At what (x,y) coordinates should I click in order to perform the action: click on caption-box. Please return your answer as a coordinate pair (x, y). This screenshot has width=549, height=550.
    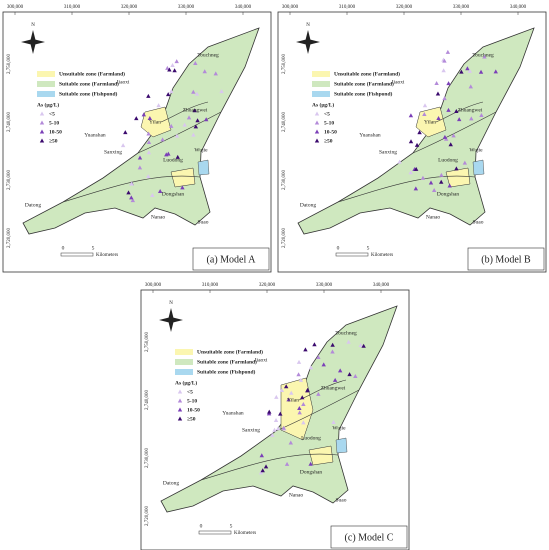
    Looking at the image, I should click on (369, 537).